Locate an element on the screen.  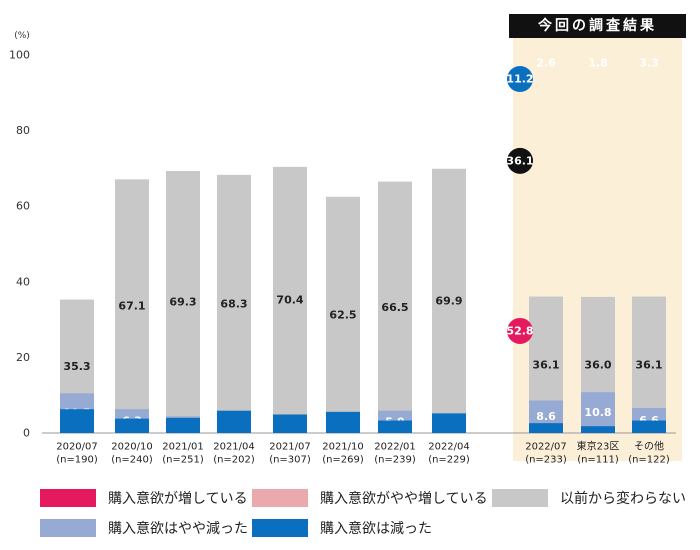
legend-label-increased: 購入意欲が増している is located at coordinates (178, 499).